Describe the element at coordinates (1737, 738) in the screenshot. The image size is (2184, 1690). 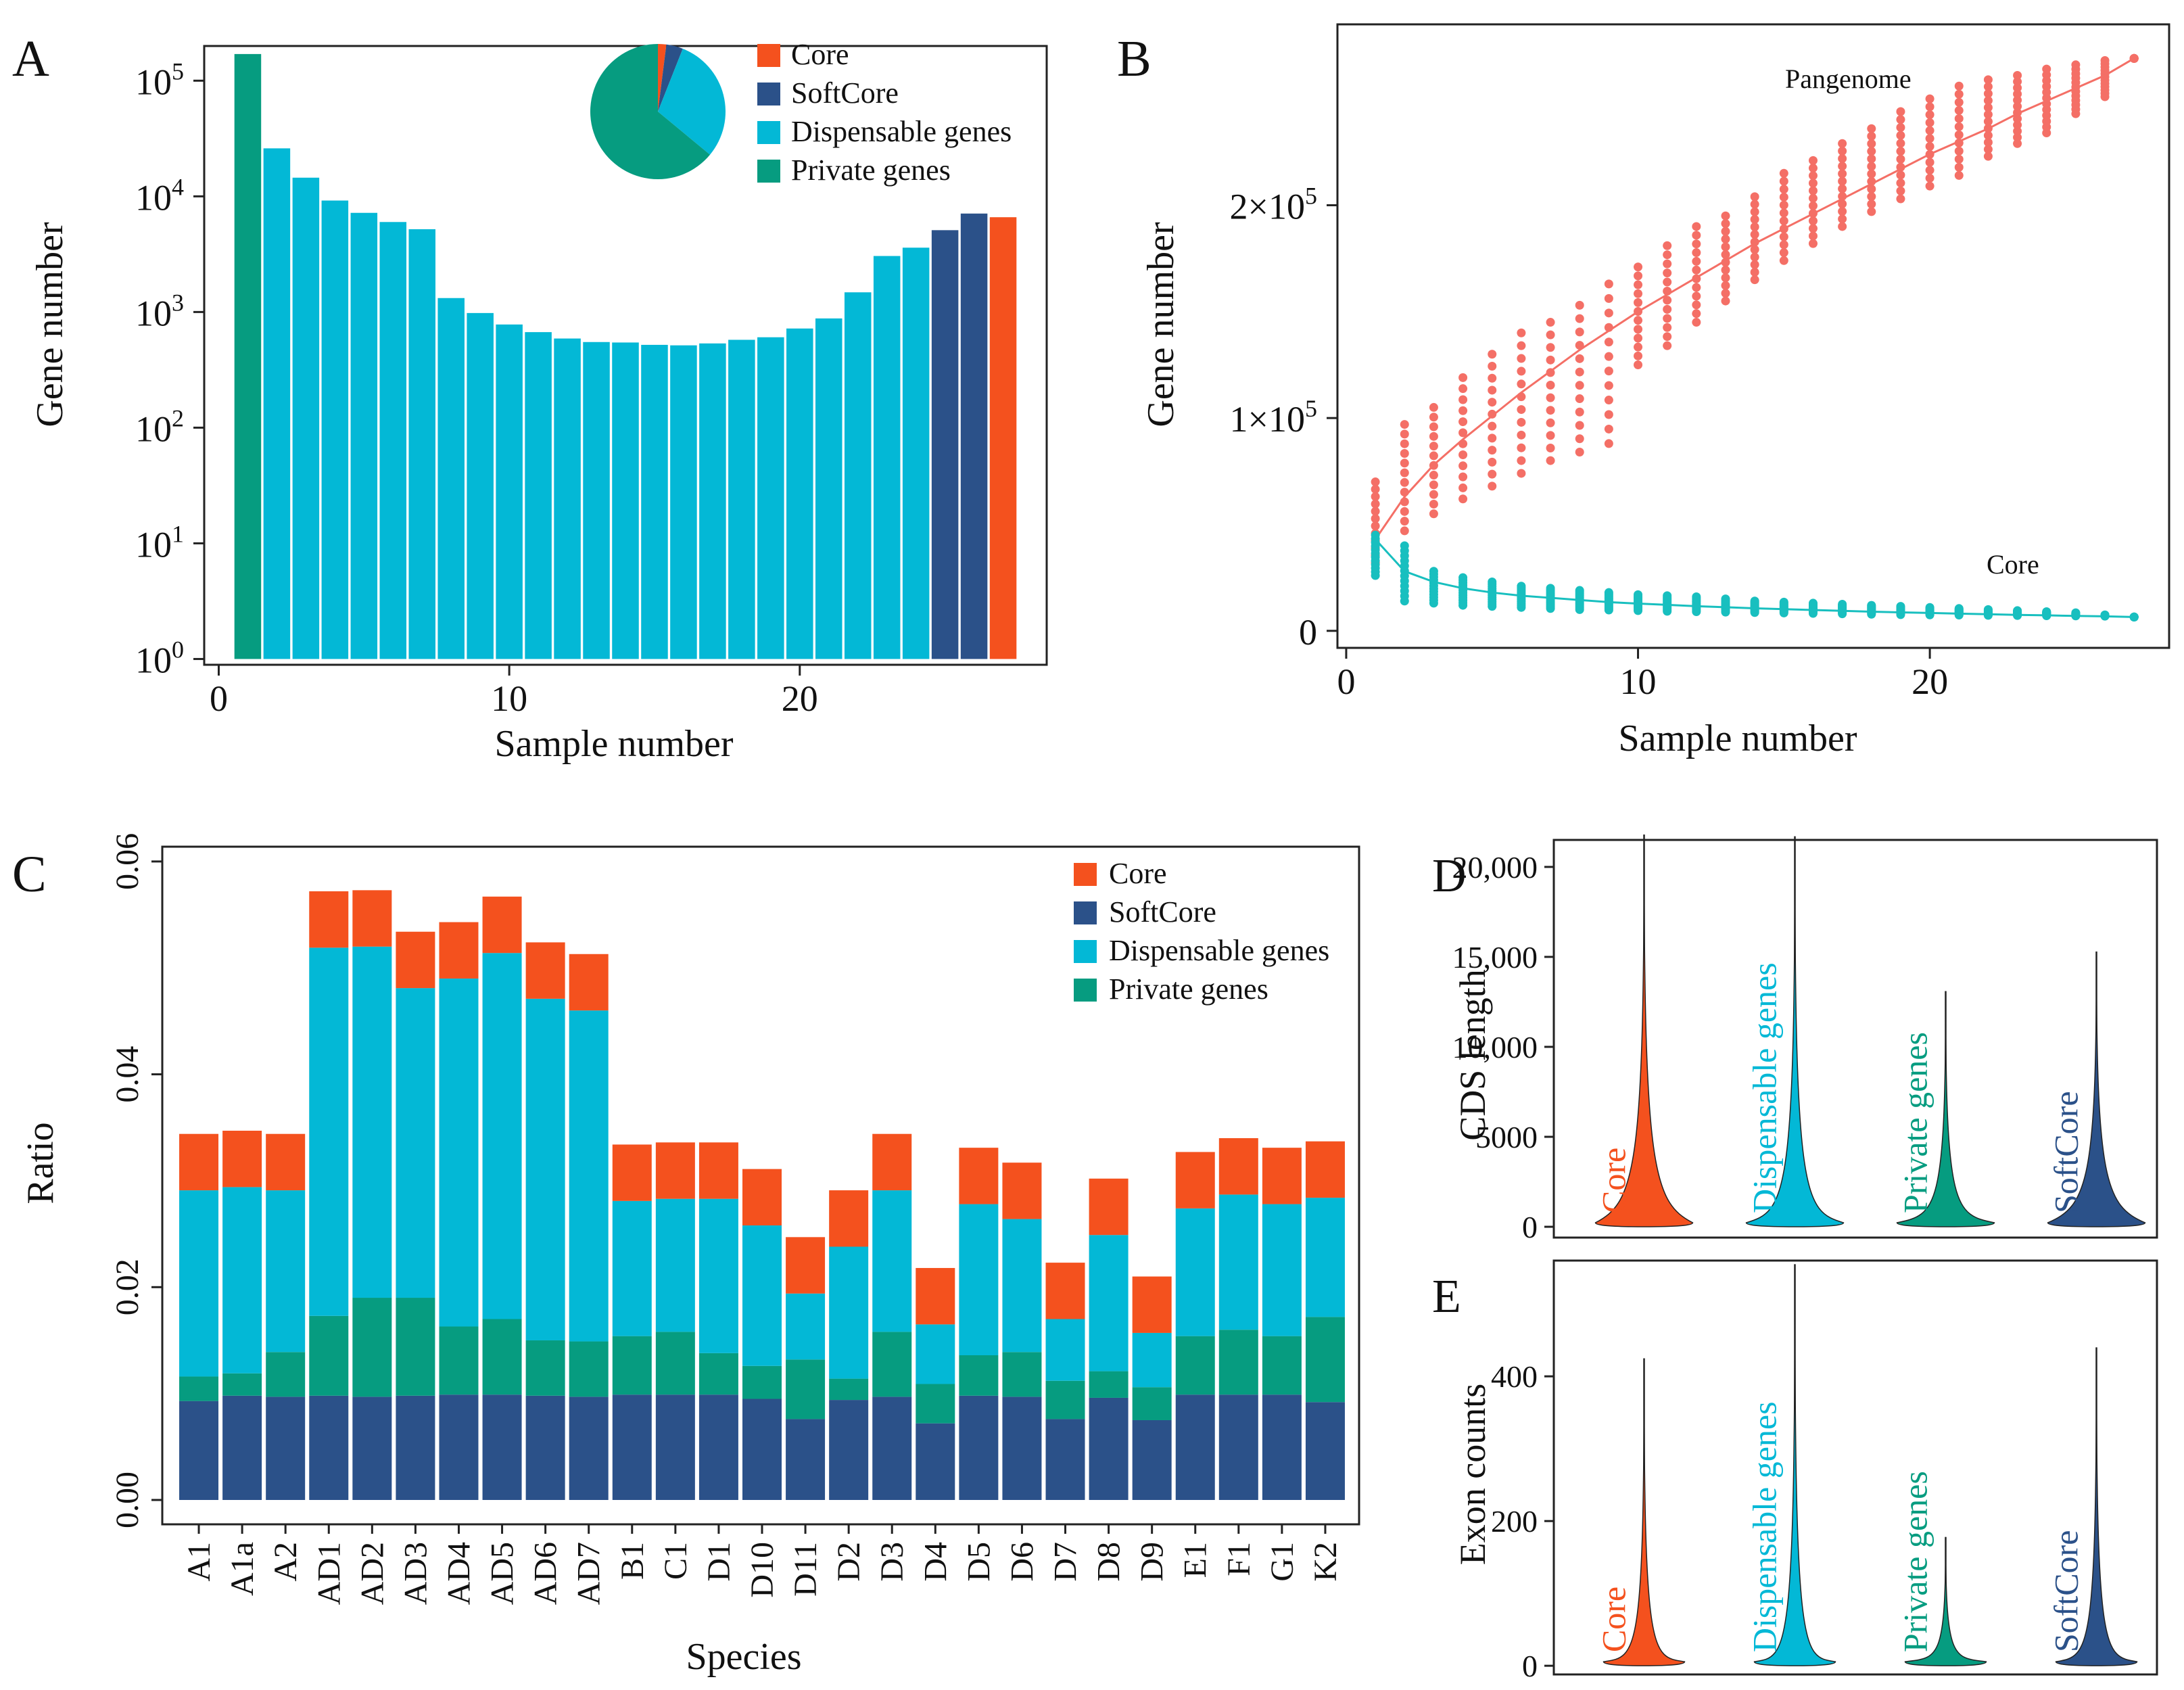
I see `panel-b-x-label: Sample number` at that location.